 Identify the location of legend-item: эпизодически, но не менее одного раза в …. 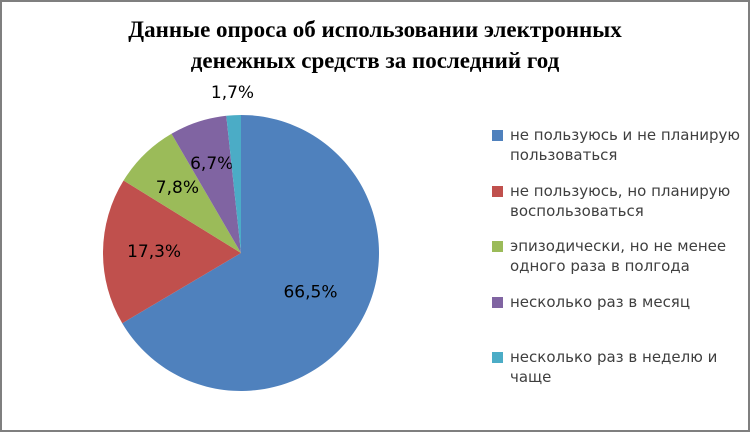
(618, 264).